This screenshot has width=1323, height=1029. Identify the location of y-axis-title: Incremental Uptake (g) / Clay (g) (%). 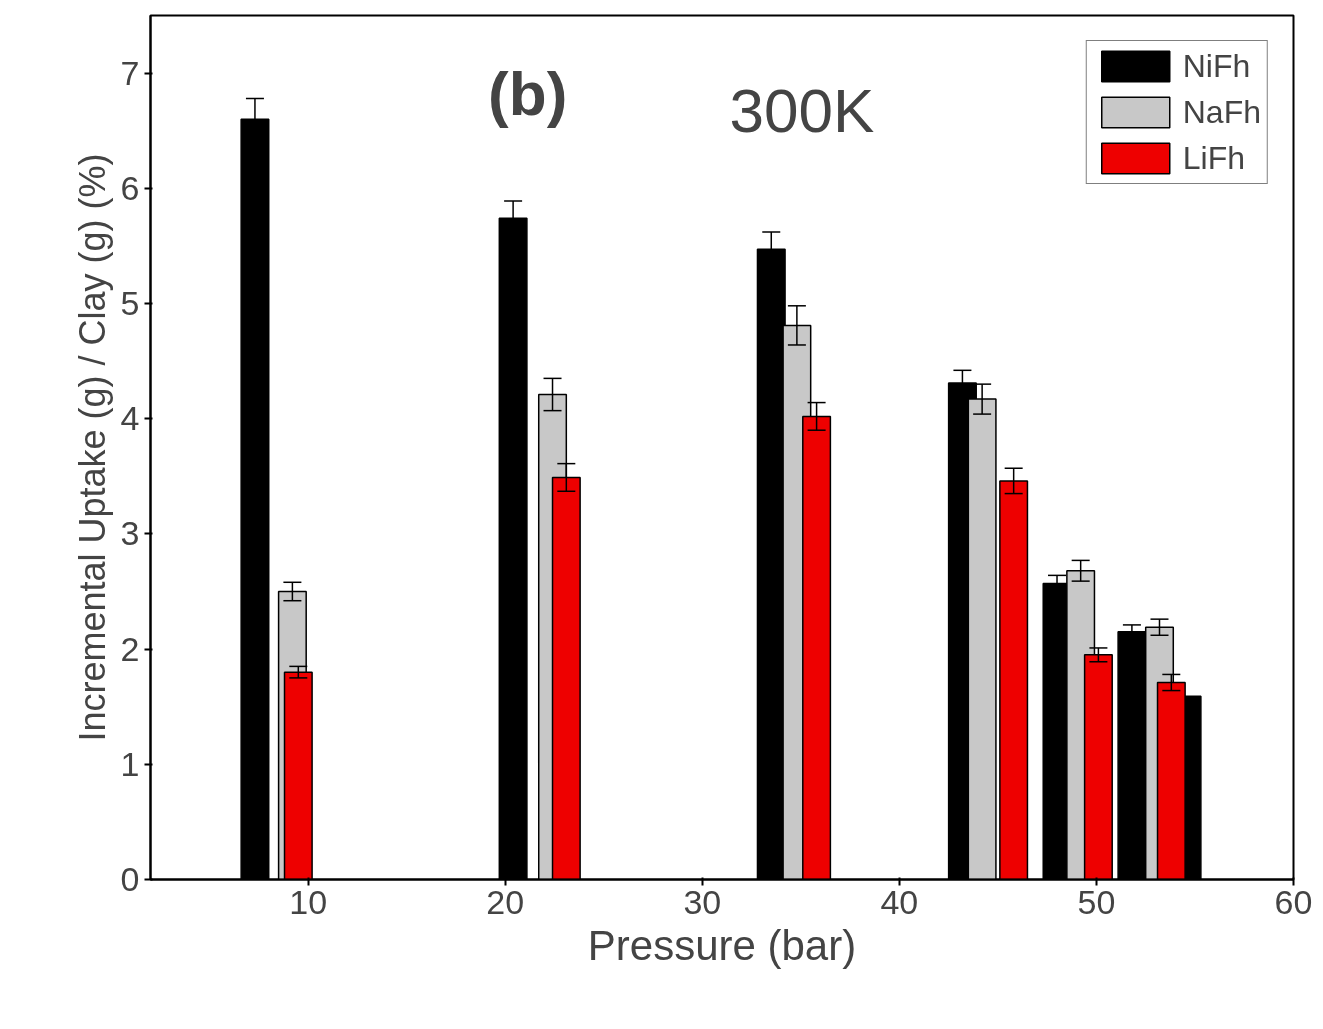
(92, 447).